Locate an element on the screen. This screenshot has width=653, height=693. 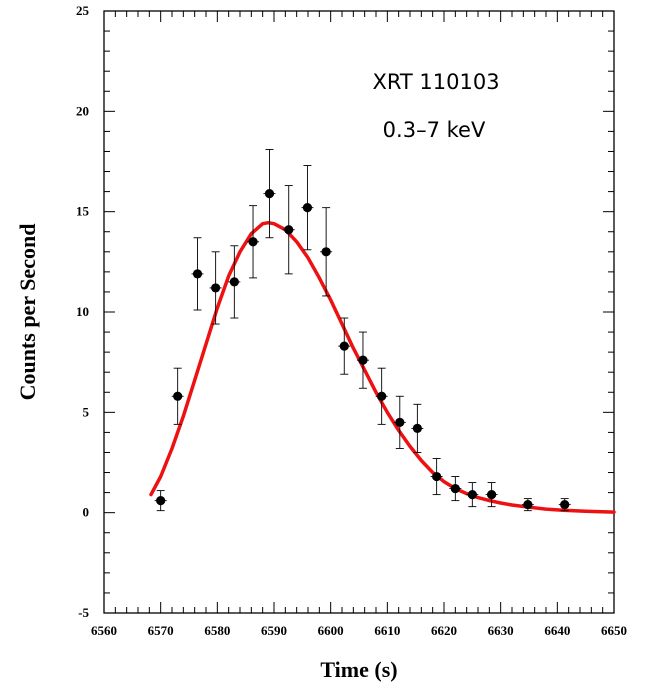
y-tick-label: 5 is located at coordinates (86, 411).